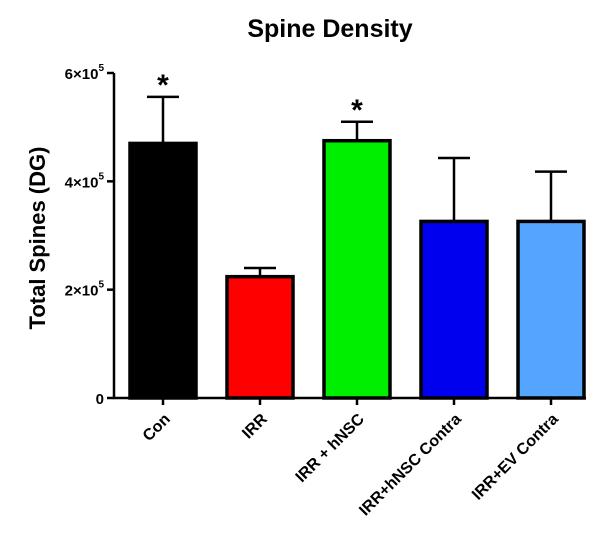 The width and height of the screenshot is (603, 553). What do you see at coordinates (85, 181) in the screenshot?
I see `y-tick-label: 4×10⁵` at bounding box center [85, 181].